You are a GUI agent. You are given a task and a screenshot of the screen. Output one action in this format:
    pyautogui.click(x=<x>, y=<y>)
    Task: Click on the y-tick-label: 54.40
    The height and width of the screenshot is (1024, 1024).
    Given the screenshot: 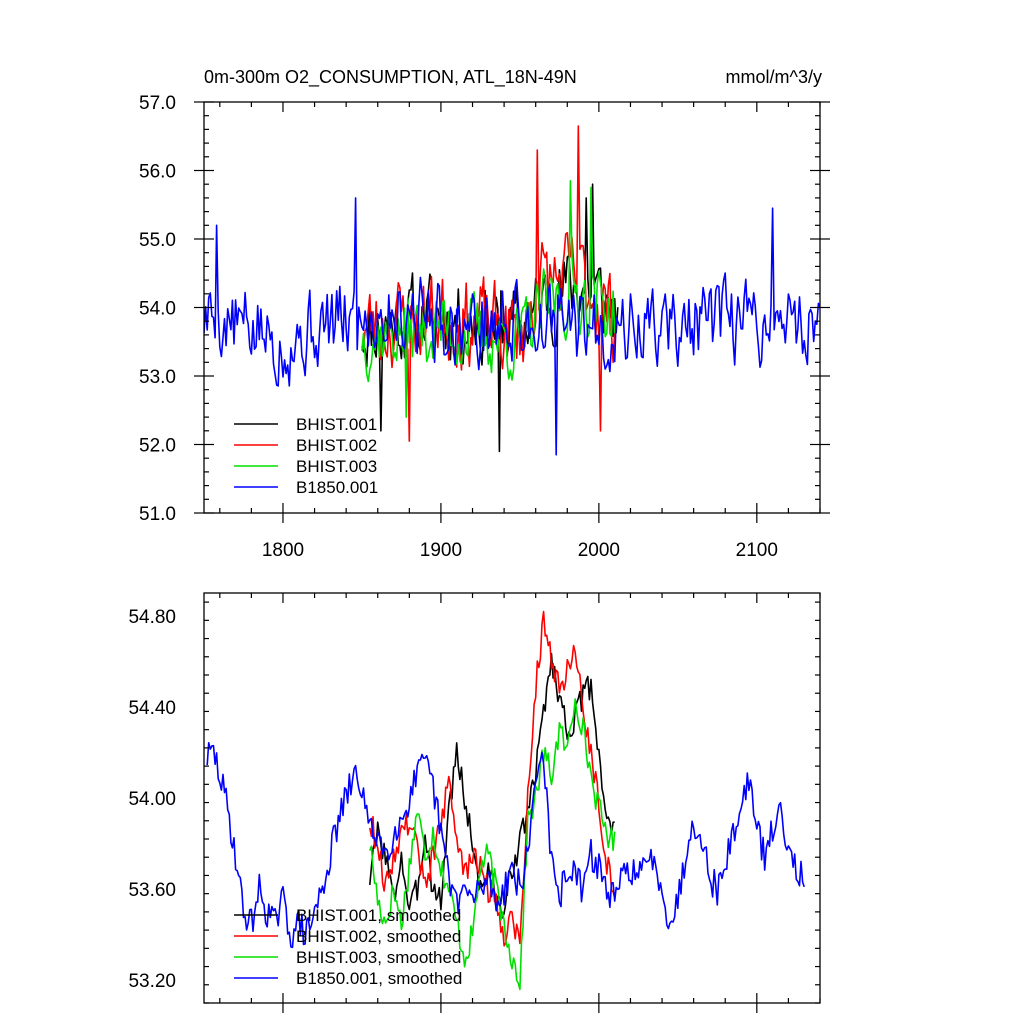 What is the action you would take?
    pyautogui.click(x=152, y=708)
    